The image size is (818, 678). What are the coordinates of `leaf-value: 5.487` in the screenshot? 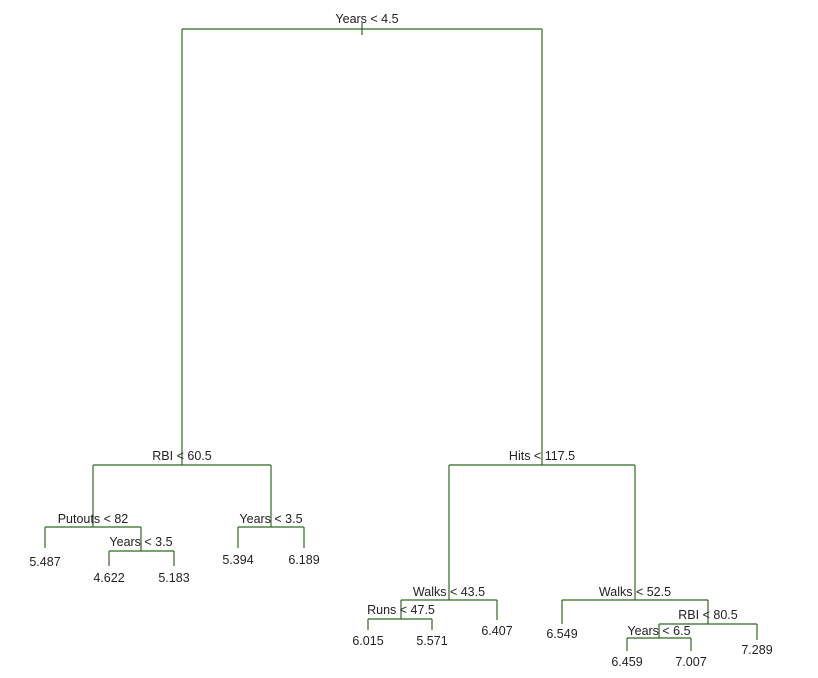 It's located at (44, 562).